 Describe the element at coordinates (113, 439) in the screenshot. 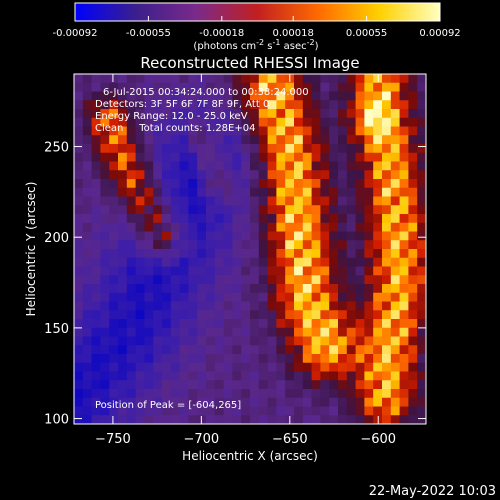

I see `x-tick-label: −750` at that location.